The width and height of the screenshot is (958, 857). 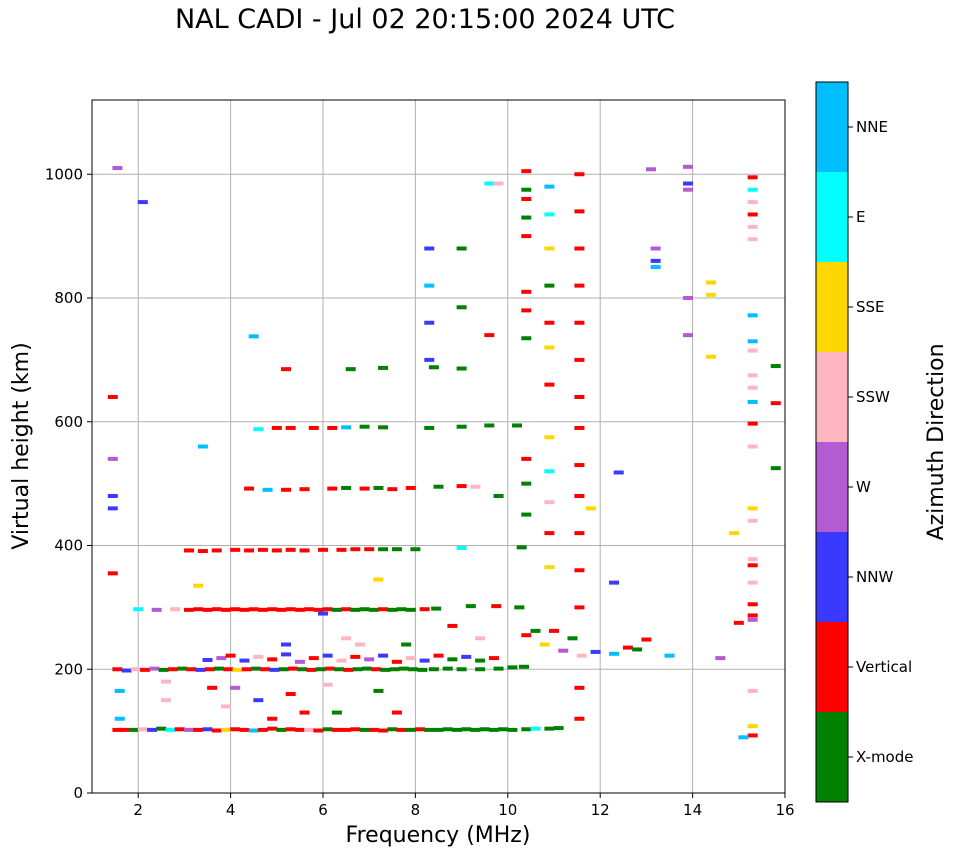 I want to click on x-axis: 2 4 6 8 10 12 14 16, so click(x=464, y=806).